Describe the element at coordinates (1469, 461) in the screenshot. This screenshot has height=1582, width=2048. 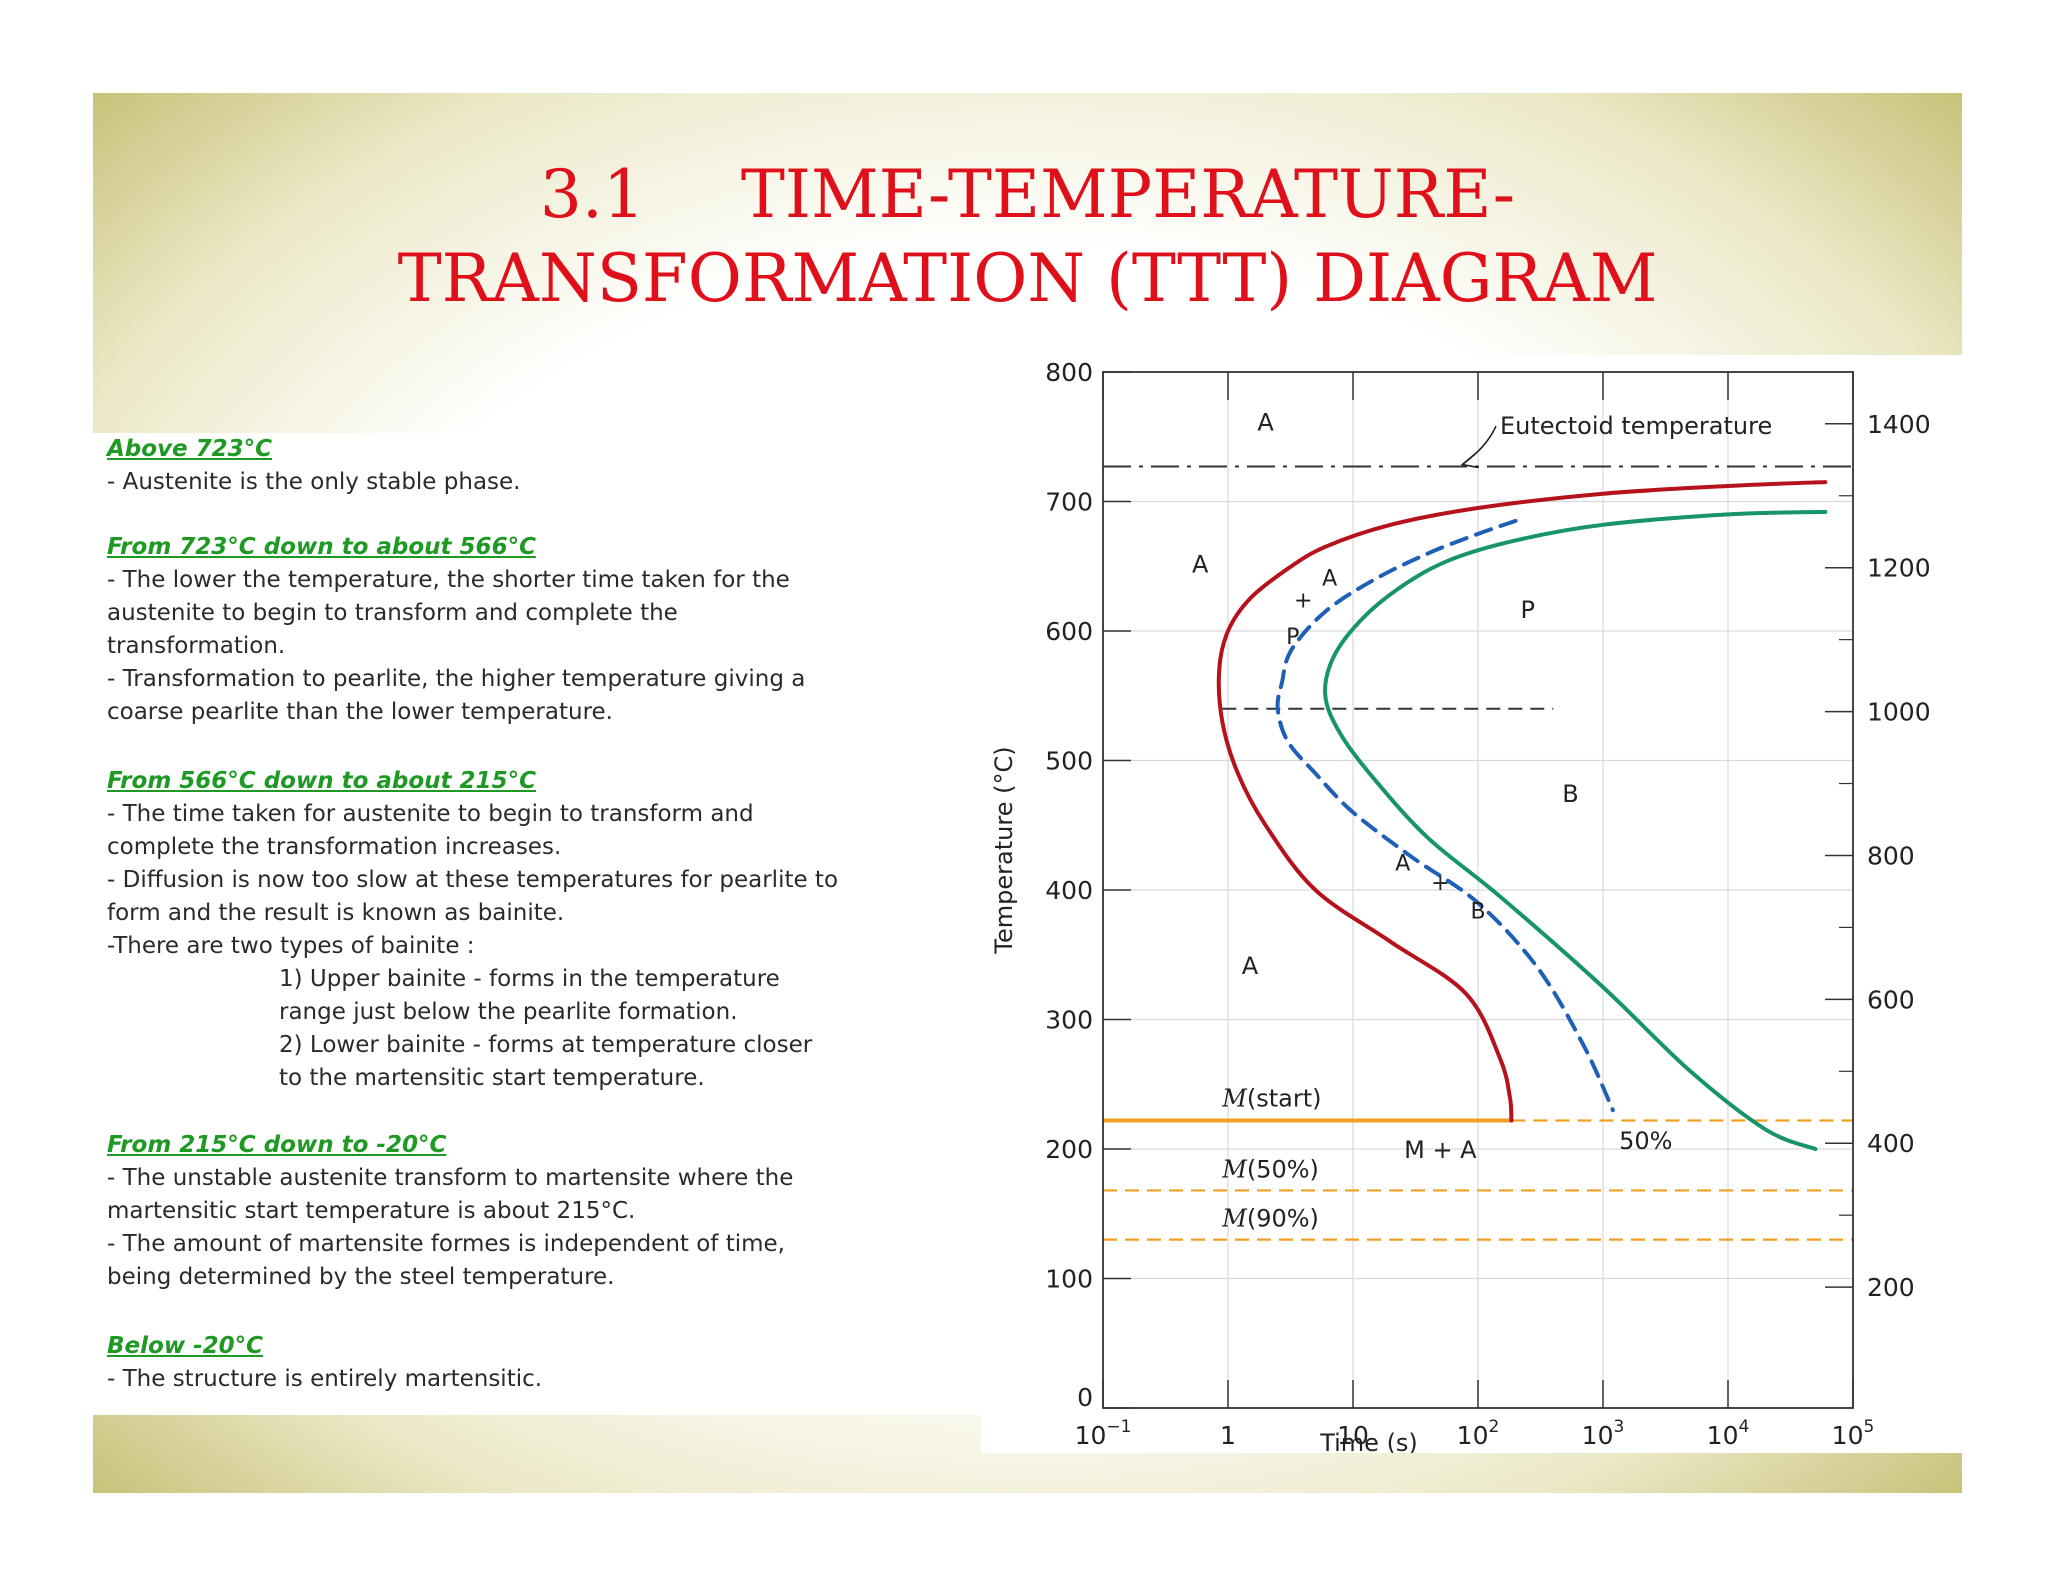
I see `eutectoid-arrowhead` at that location.